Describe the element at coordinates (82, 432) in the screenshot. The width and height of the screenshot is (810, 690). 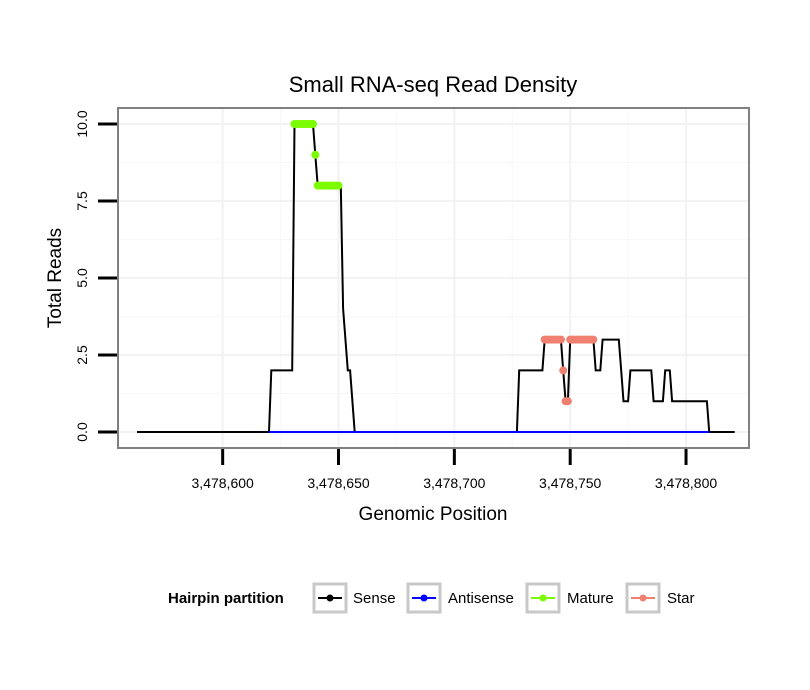
I see `y-tick-label: 0.0` at that location.